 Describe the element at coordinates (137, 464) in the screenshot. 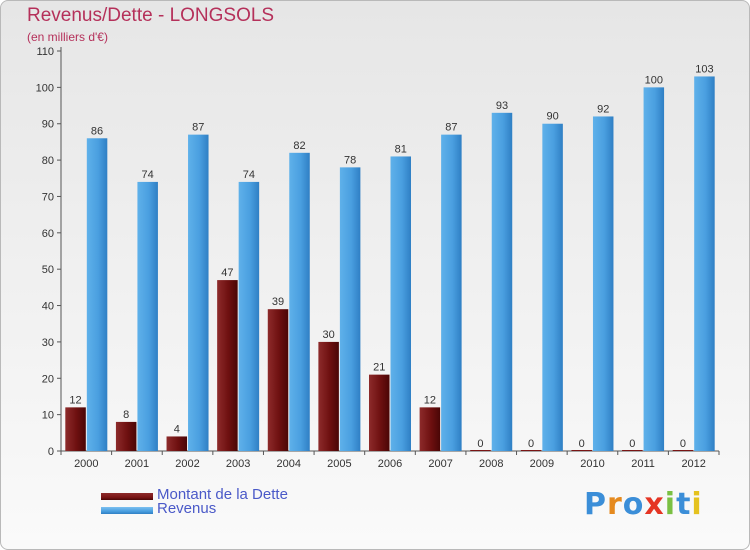

I see `x-tick-label: 2001` at that location.